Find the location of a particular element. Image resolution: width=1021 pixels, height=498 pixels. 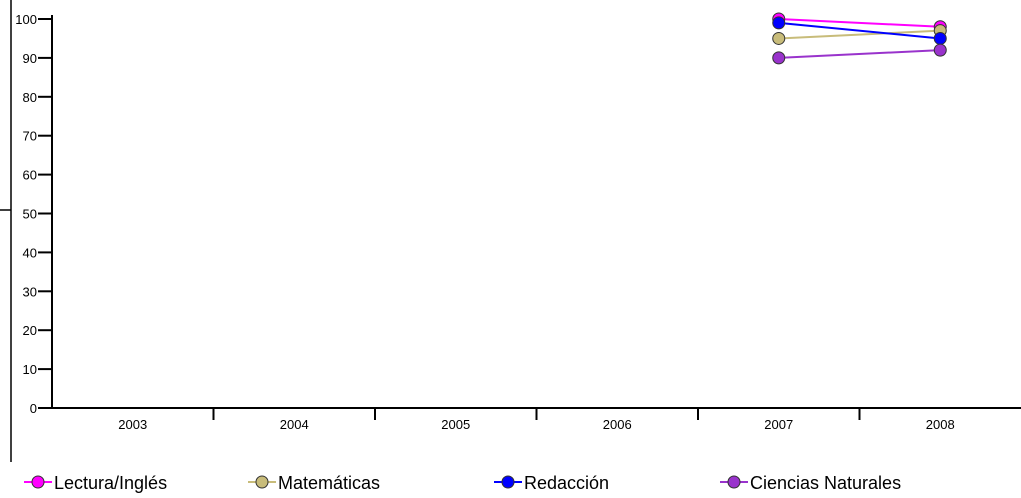

y-tick-label: 40 is located at coordinates (30, 252).